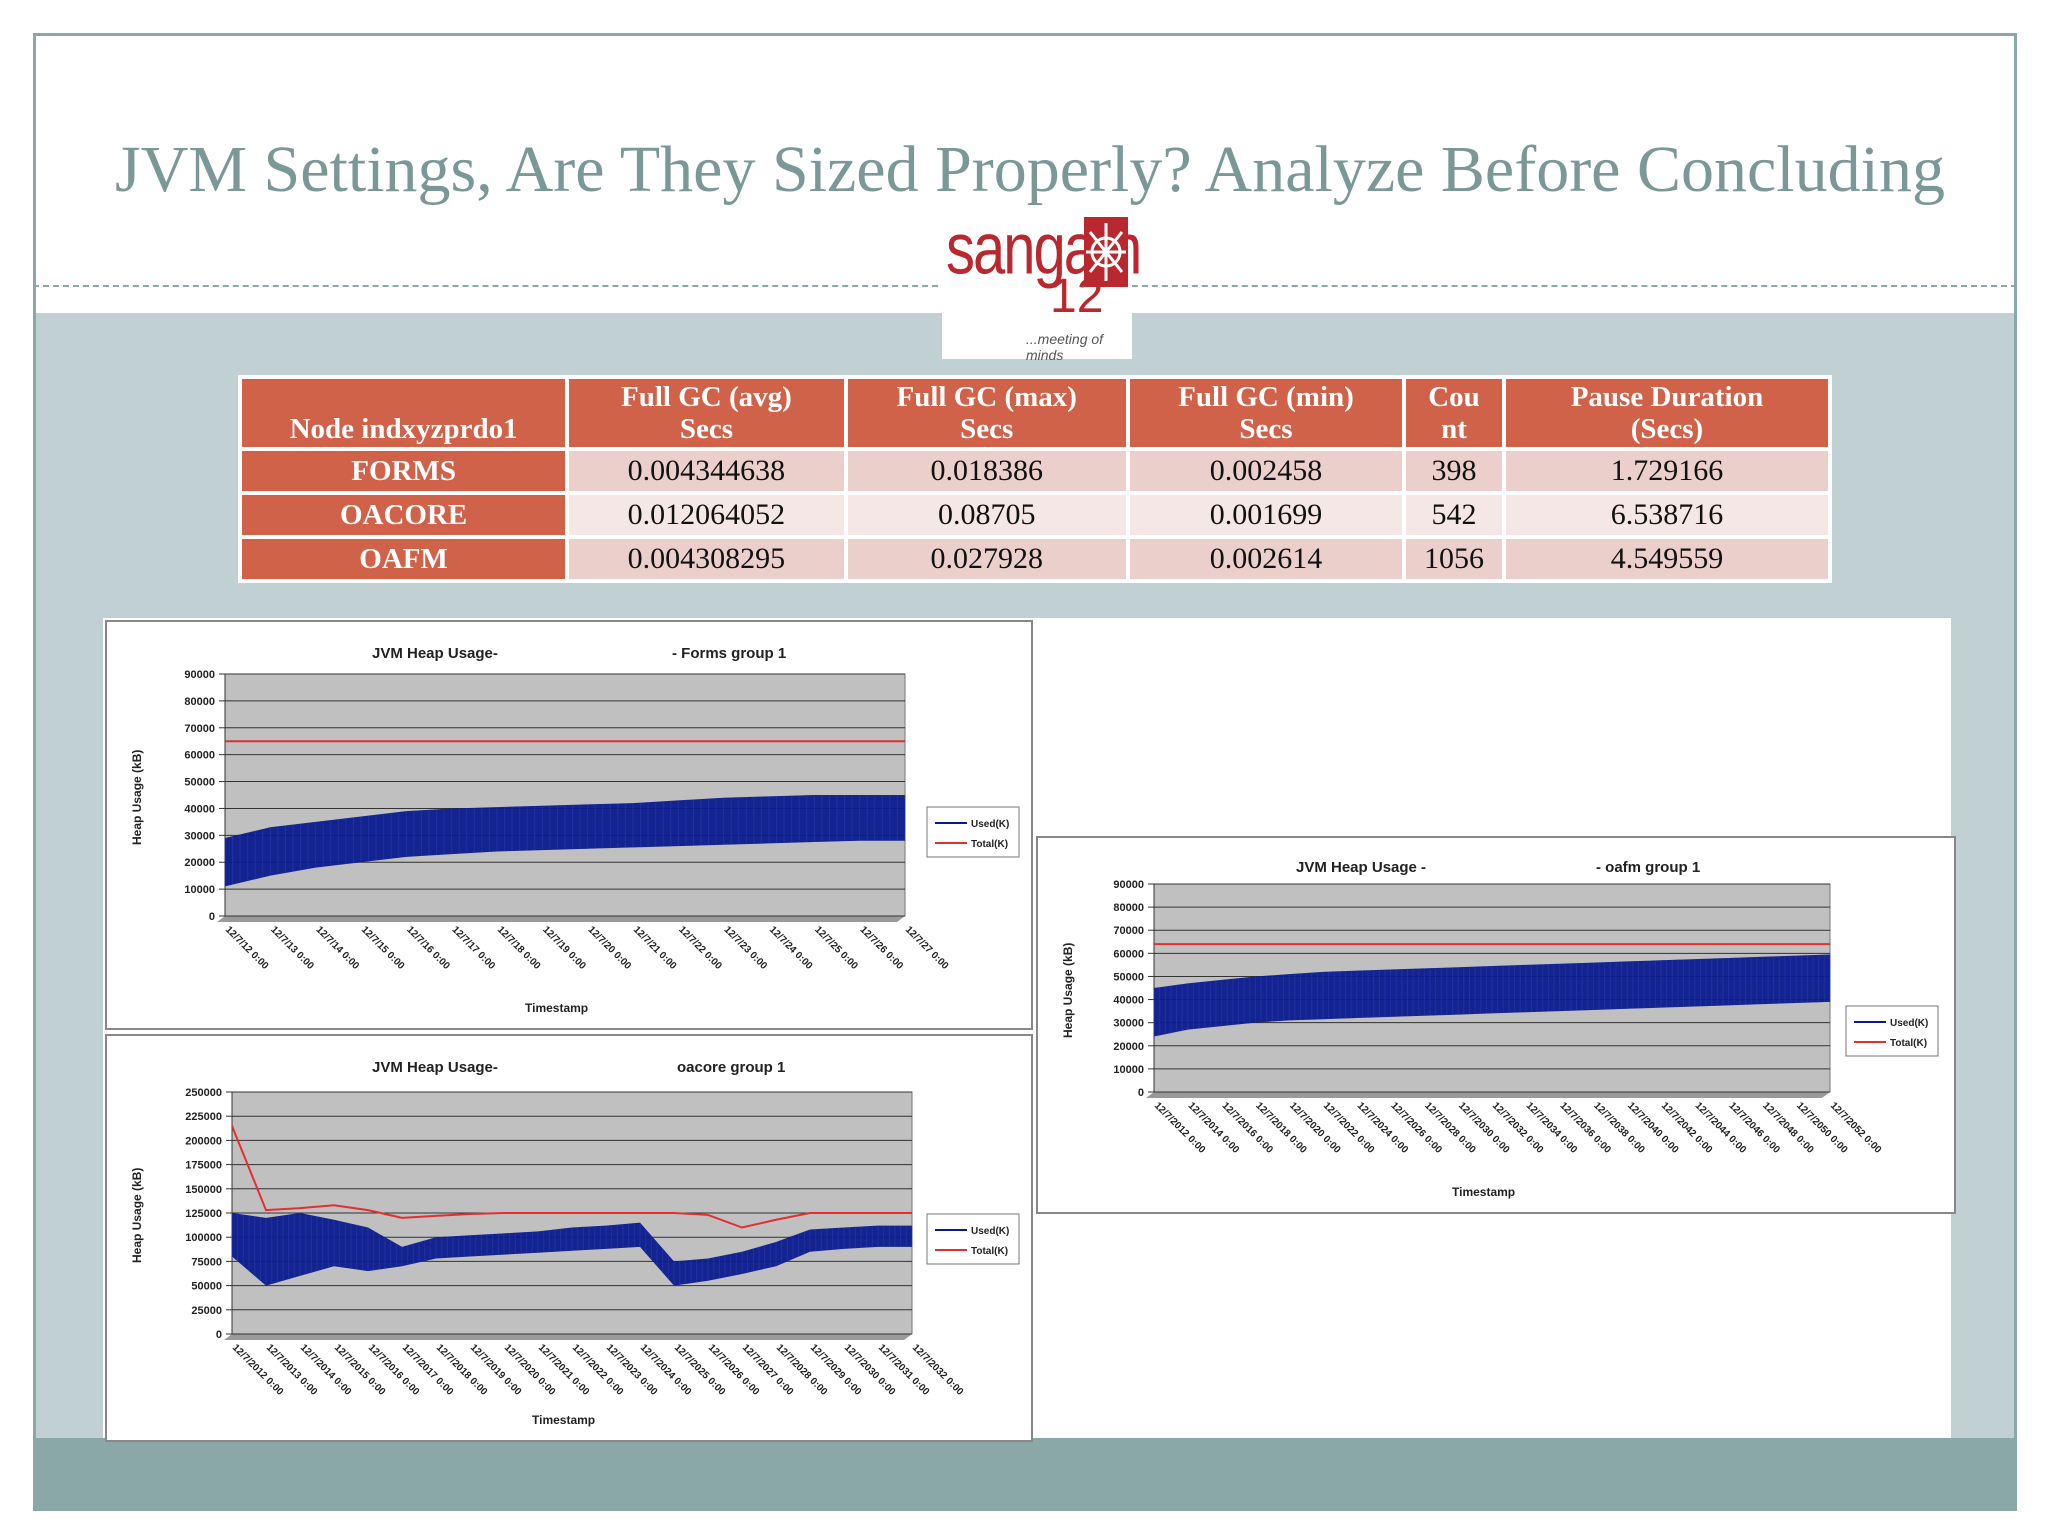 The height and width of the screenshot is (1536, 2048). What do you see at coordinates (706, 397) in the screenshot?
I see `header-avg-line1: Full GC (avg)` at bounding box center [706, 397].